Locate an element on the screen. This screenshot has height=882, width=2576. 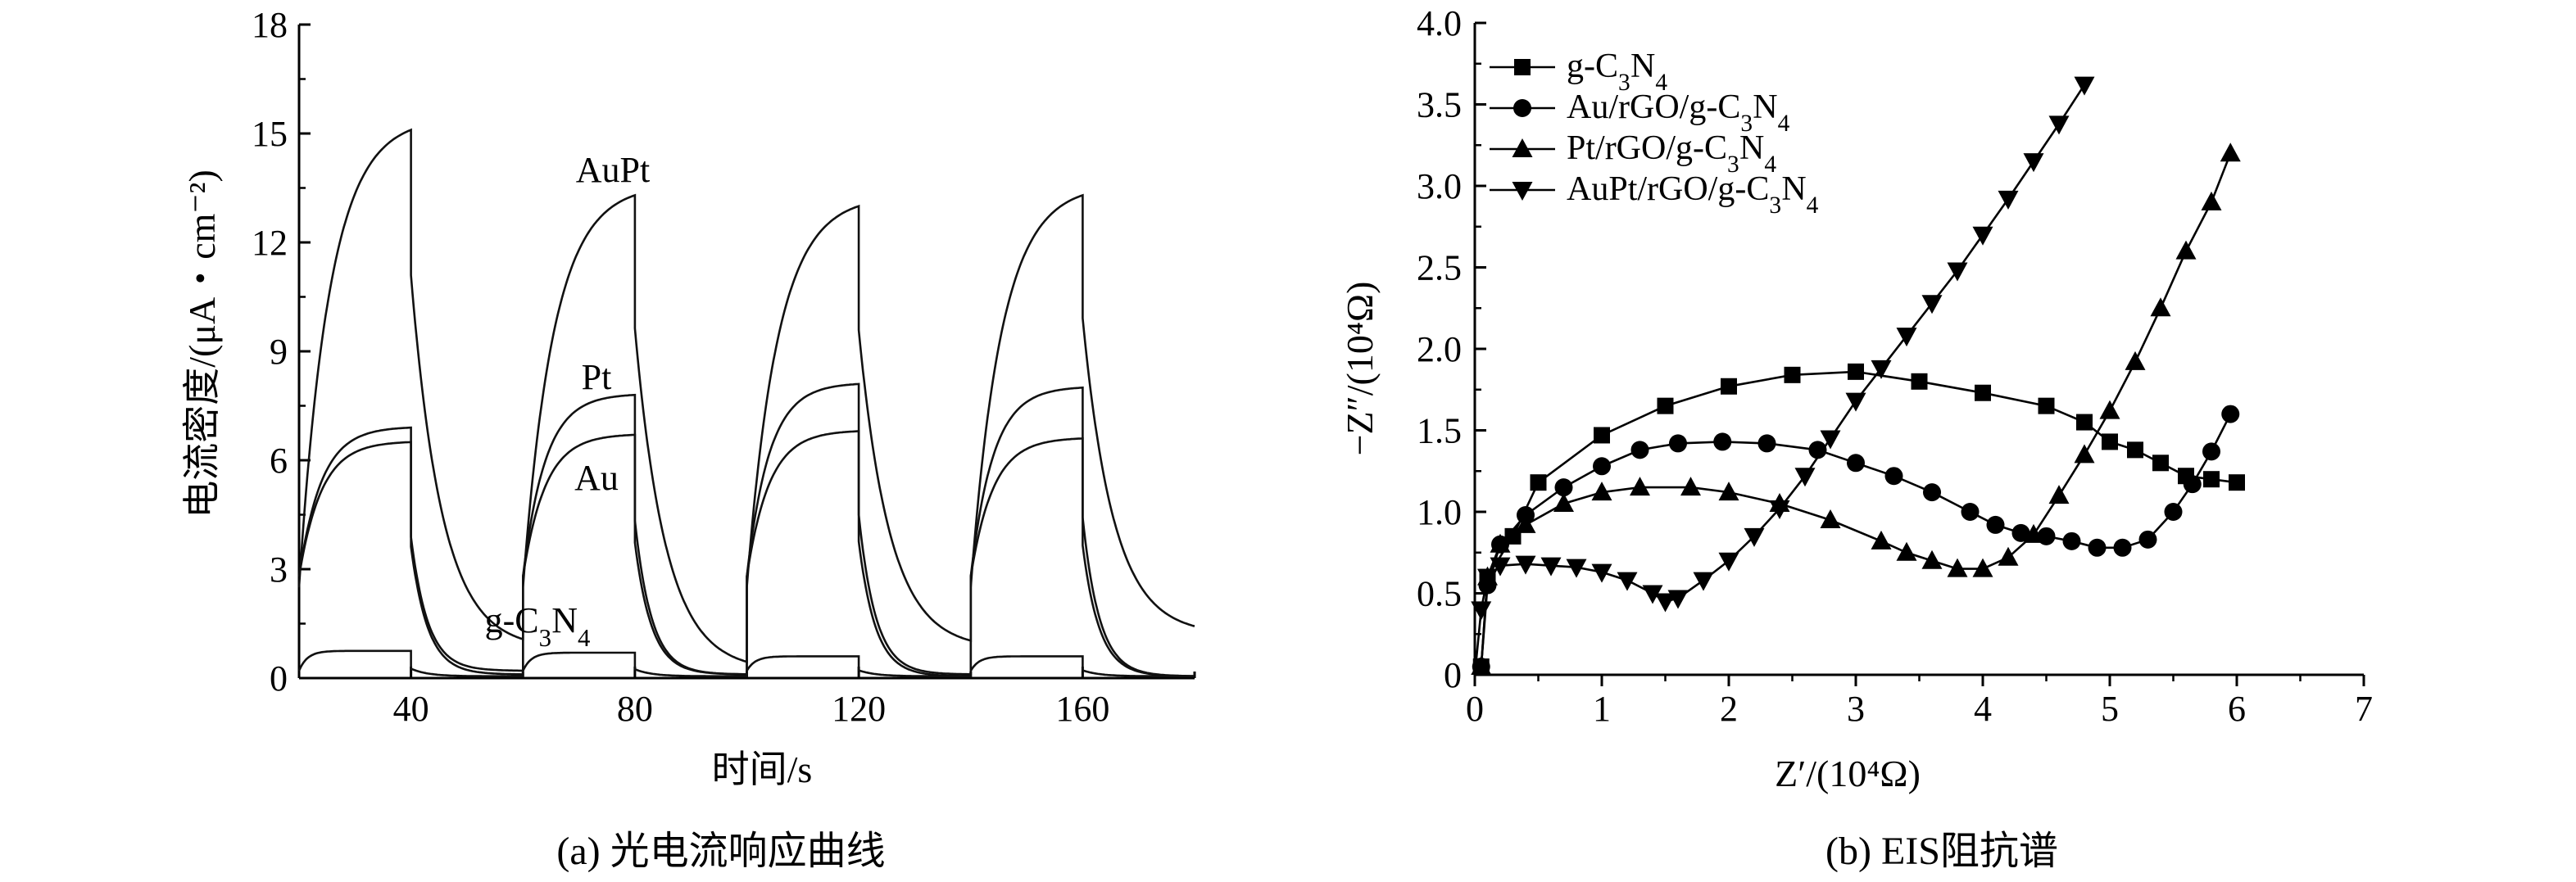
photocurrent-curve-labels: AuPt Pt Au g-C3 N4 is located at coordinates (568, 401).